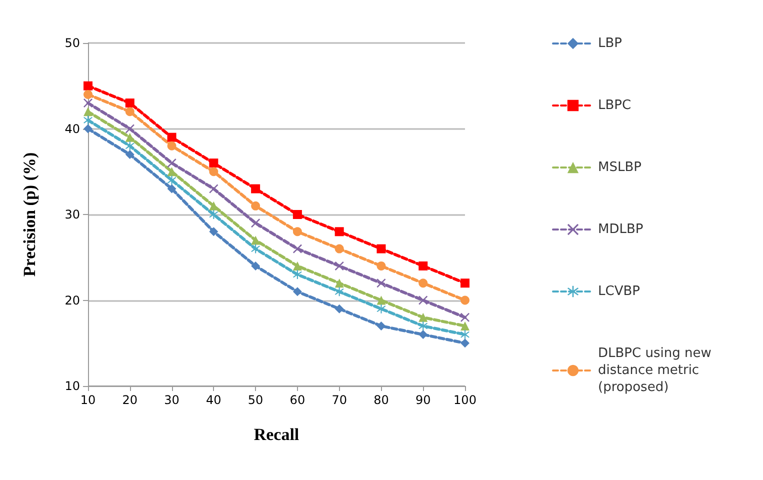 The width and height of the screenshot is (763, 480). Describe the element at coordinates (214, 400) in the screenshot. I see `x-tick-label: 40` at that location.